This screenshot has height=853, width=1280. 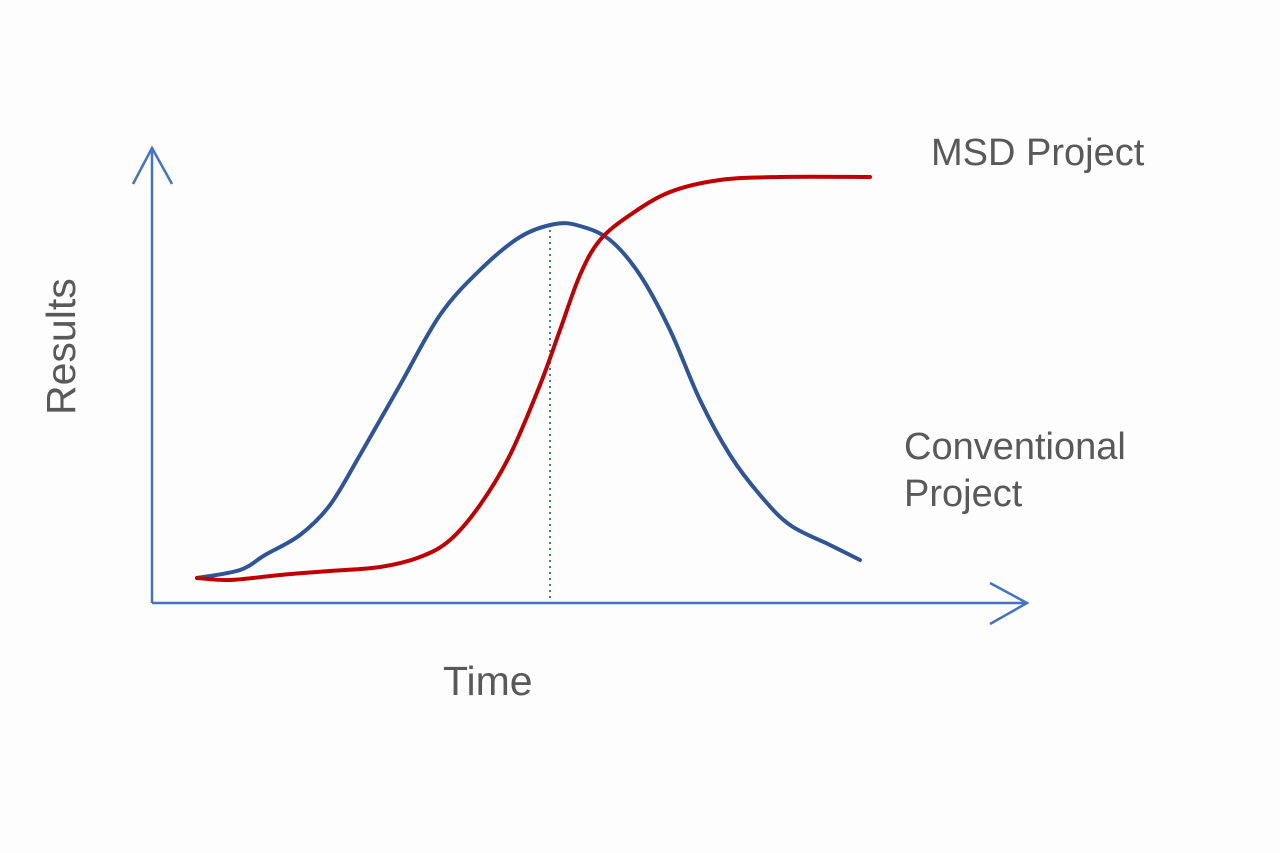 I want to click on y-axis-arrow-icon, so click(x=152, y=165).